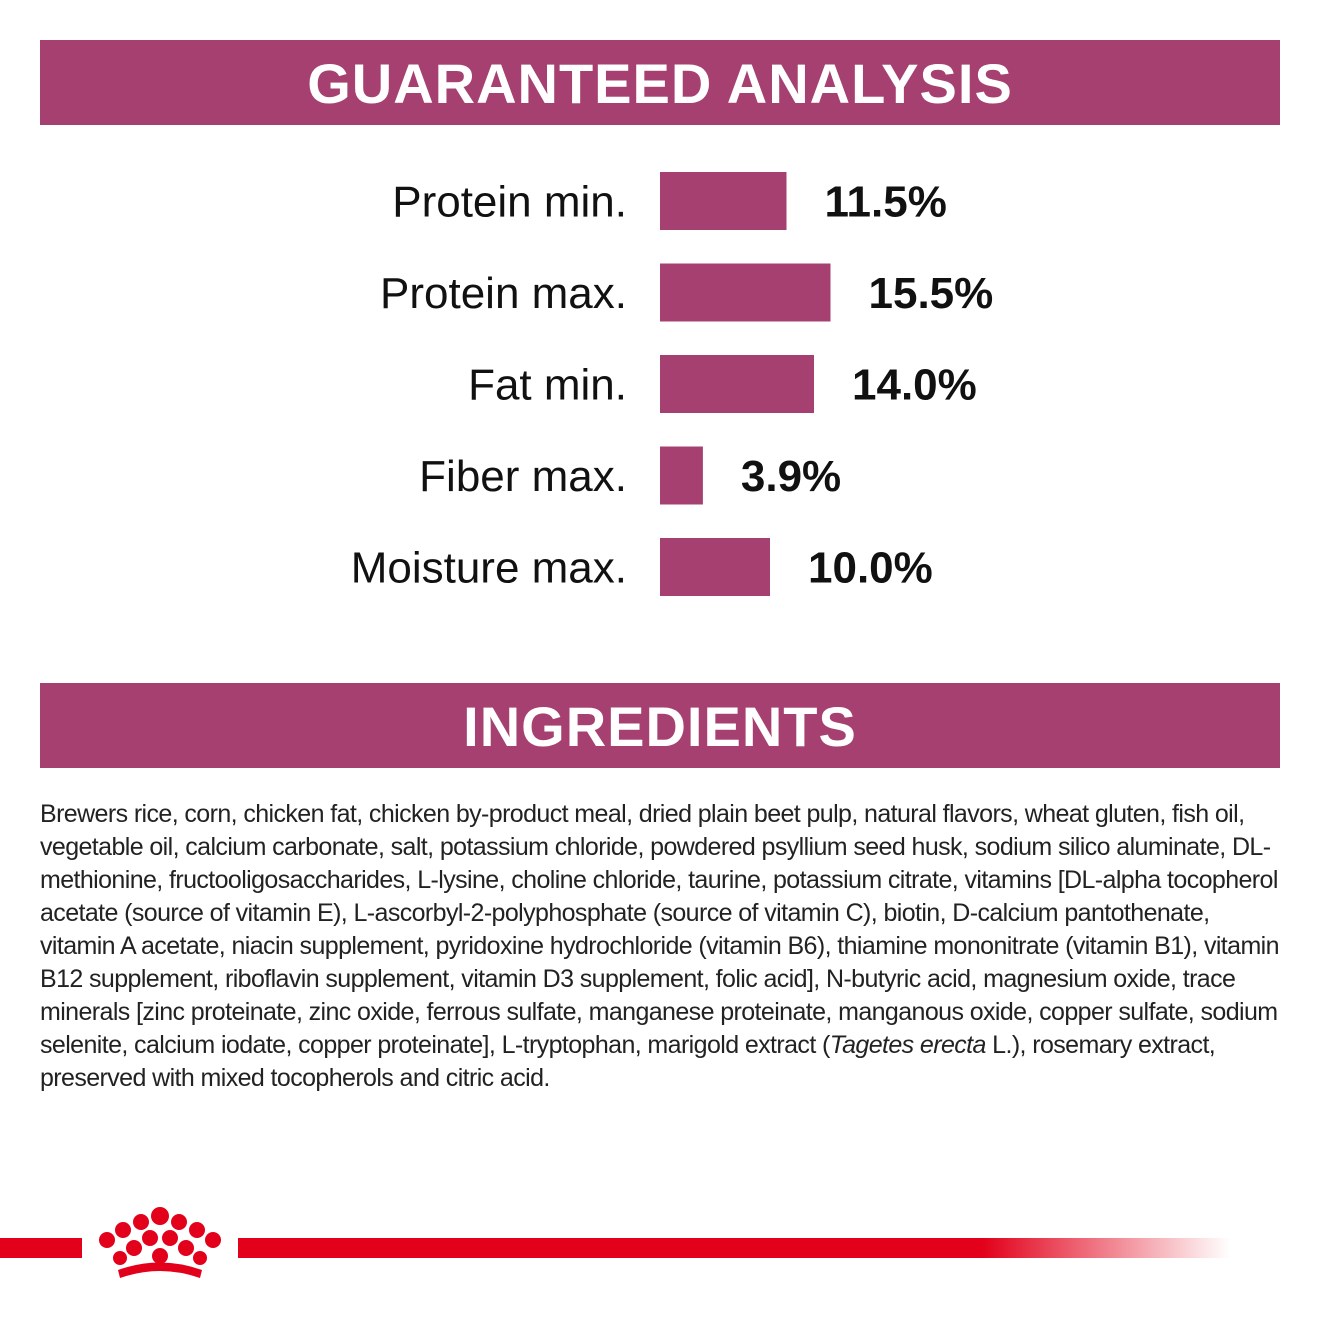 The width and height of the screenshot is (1320, 1320). Describe the element at coordinates (914, 385) in the screenshot. I see `value-label: 14.0%` at that location.